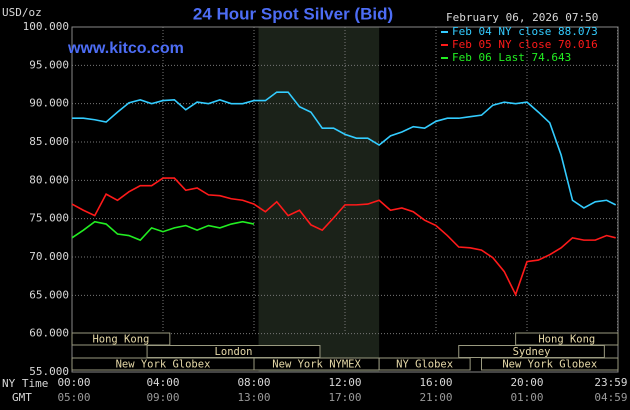  I want to click on session-label: NY Globex, so click(424, 365).